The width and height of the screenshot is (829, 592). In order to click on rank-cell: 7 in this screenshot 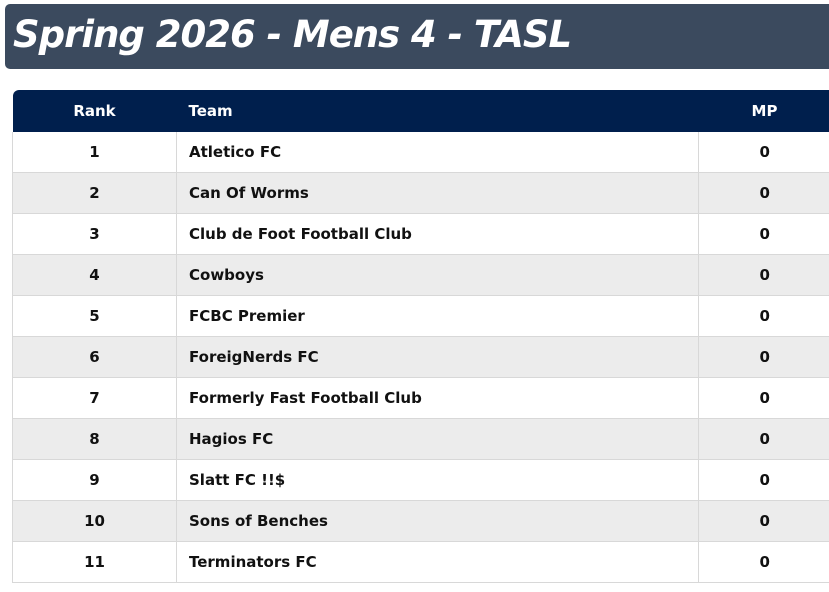, I will do `click(94, 398)`.